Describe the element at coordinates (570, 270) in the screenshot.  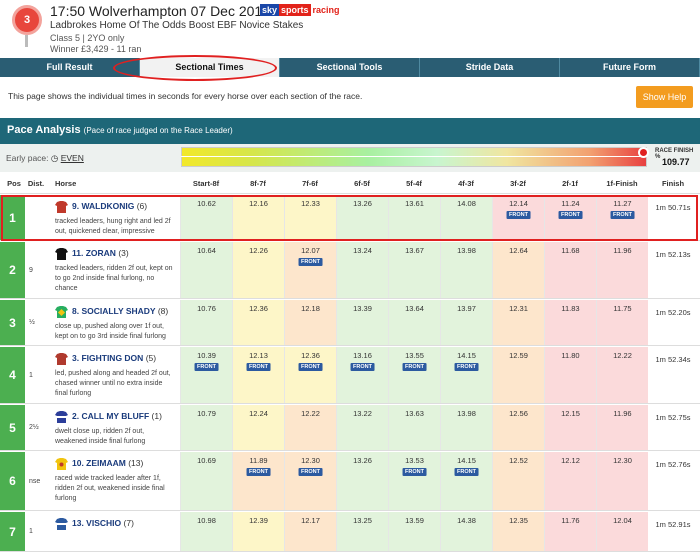
I see `sectional-time-cell: 11.68` at that location.